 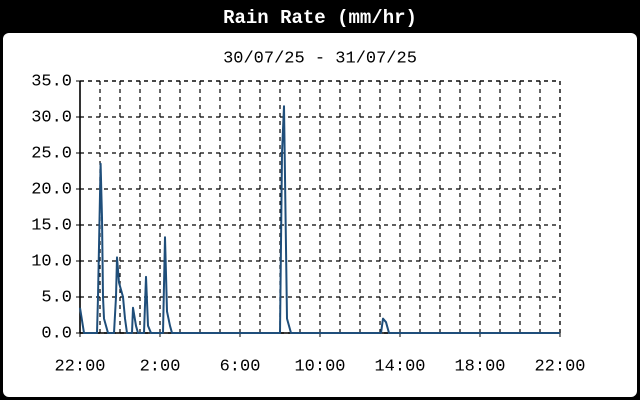 I want to click on y-tick-label: 10.0, so click(x=51, y=261).